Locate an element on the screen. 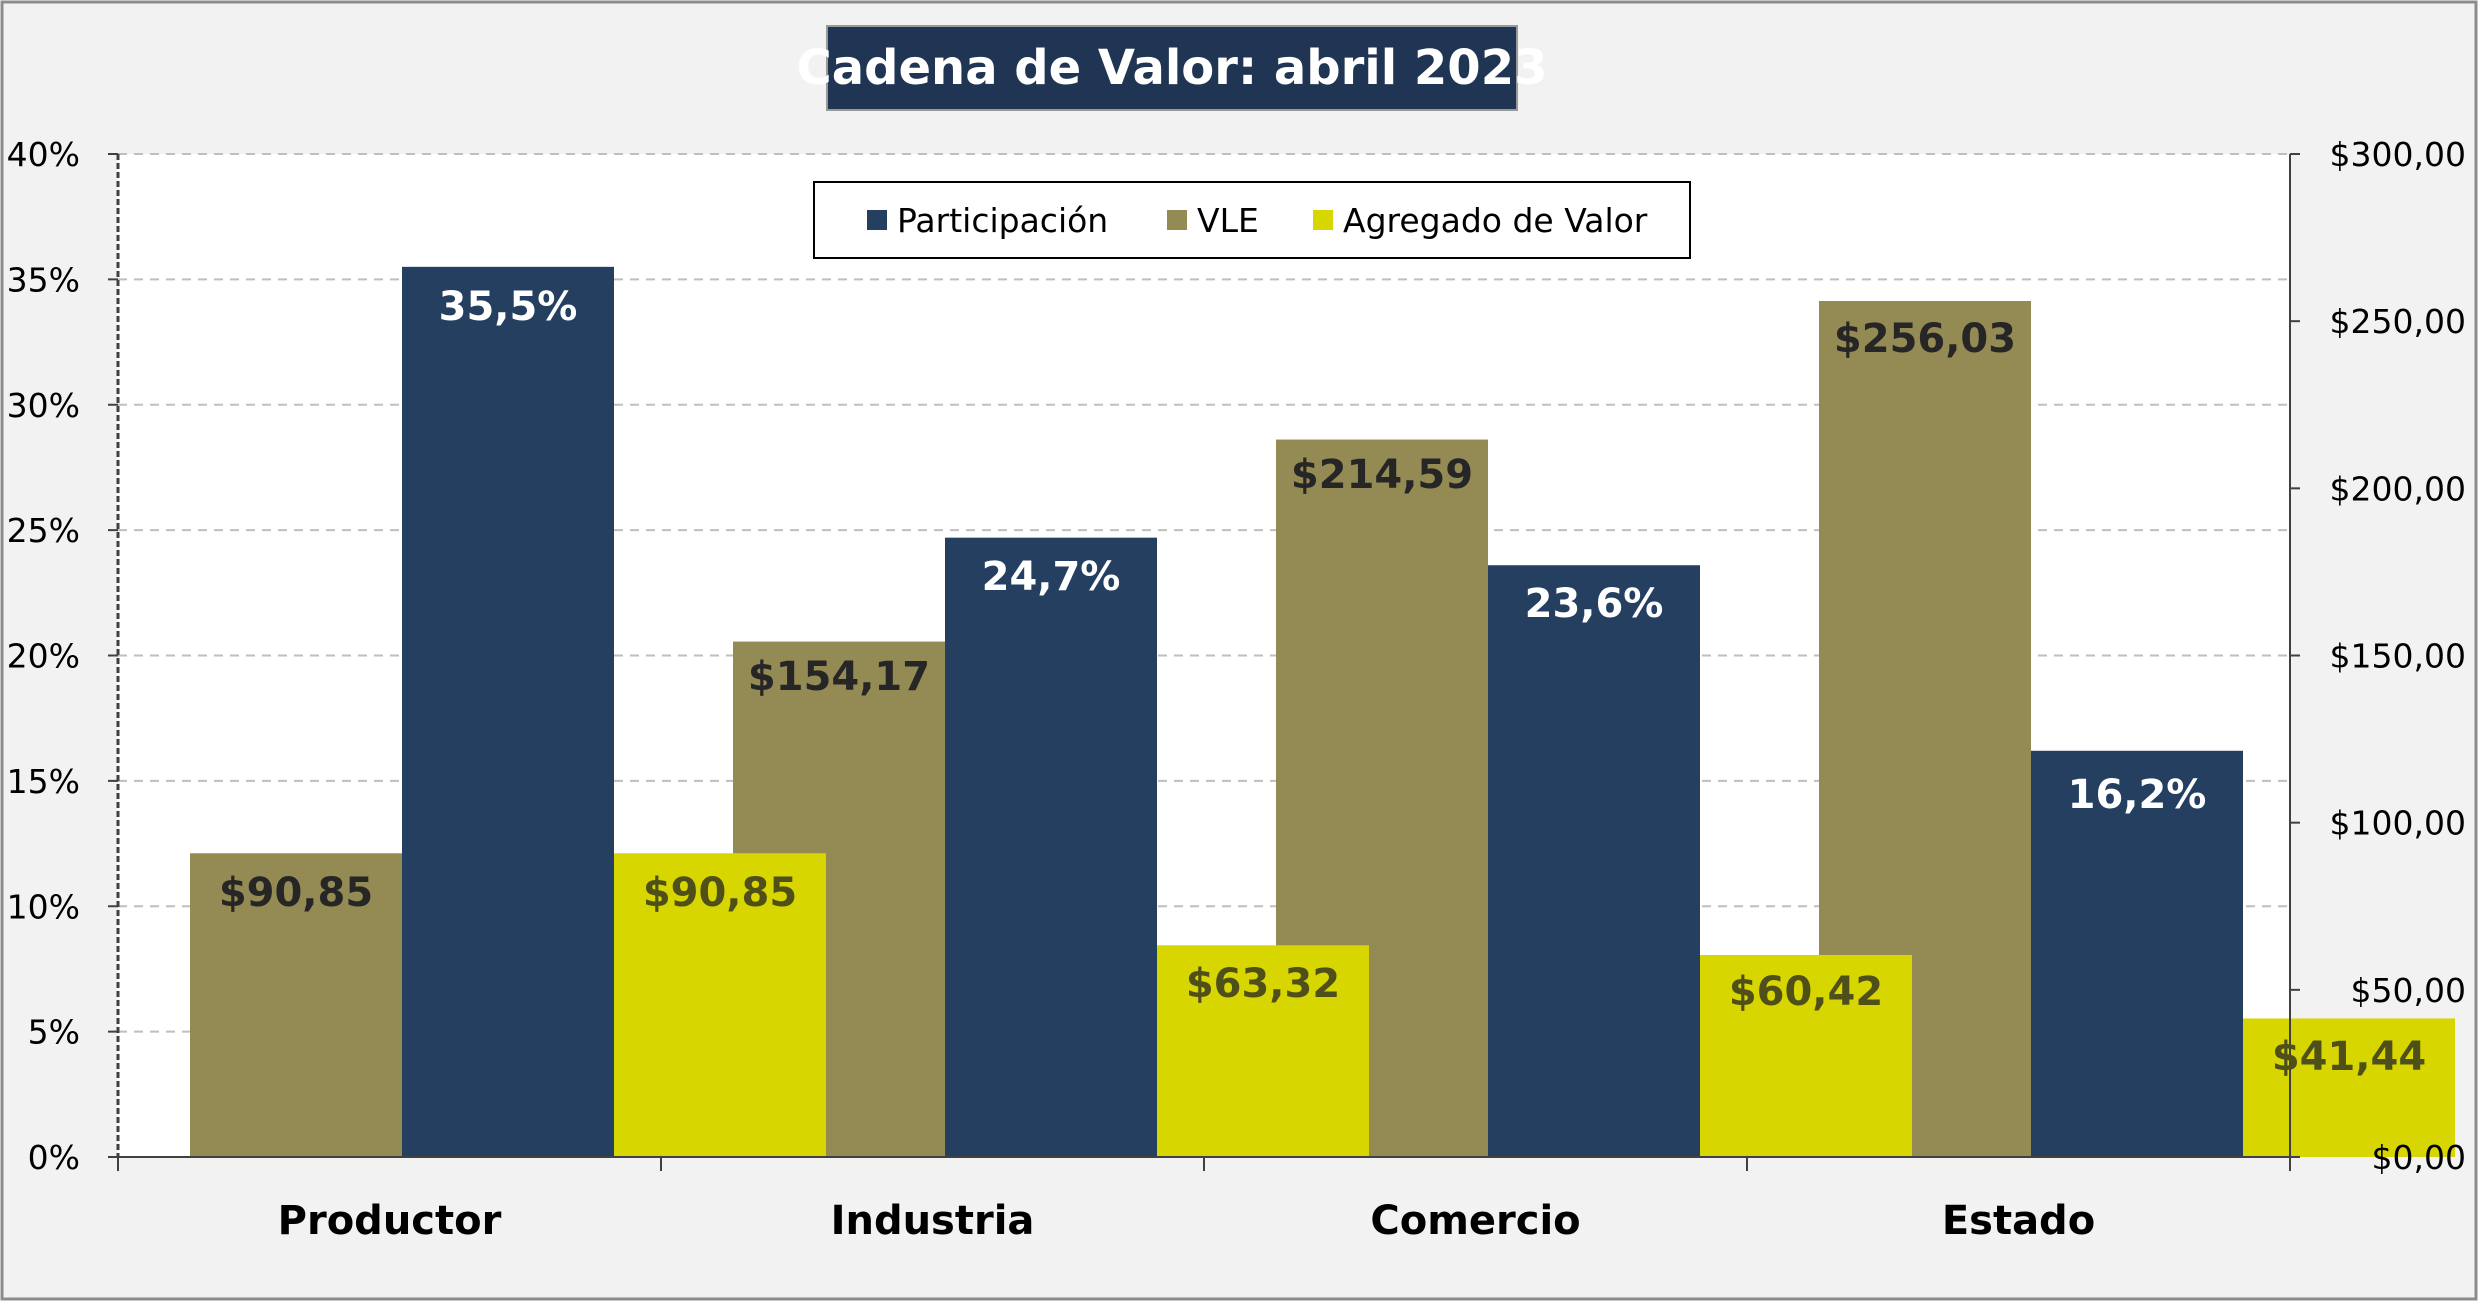 The height and width of the screenshot is (1301, 2478). data-label: 35,5% is located at coordinates (508, 307).